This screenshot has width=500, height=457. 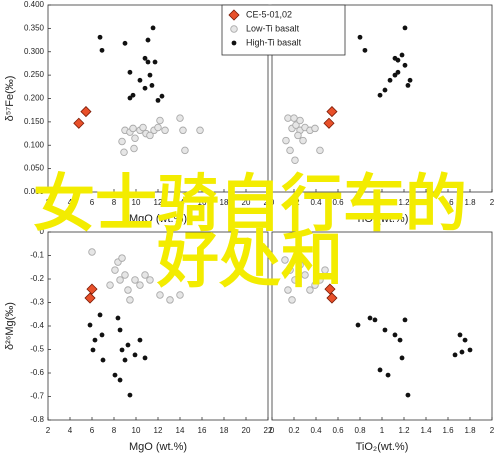 What do you see at coordinates (382, 447) in the screenshot?
I see `x-axis-label: TiO₂(wt.%)` at bounding box center [382, 447].